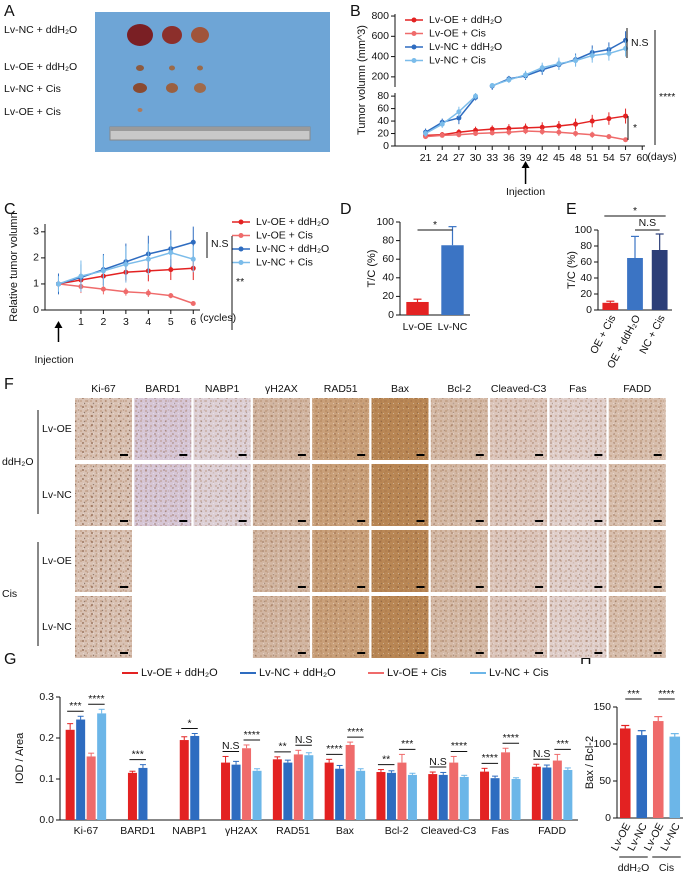  Describe the element at coordinates (46, 779) in the screenshot. I see `y-tick-label: 0.1` at that location.